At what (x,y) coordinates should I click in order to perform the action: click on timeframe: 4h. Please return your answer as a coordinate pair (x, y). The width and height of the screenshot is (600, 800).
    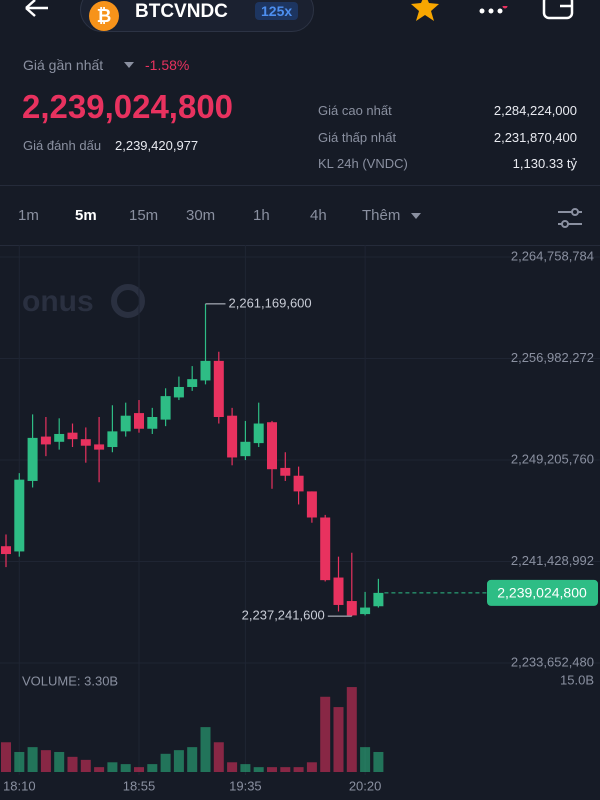
    Looking at the image, I should click on (318, 215).